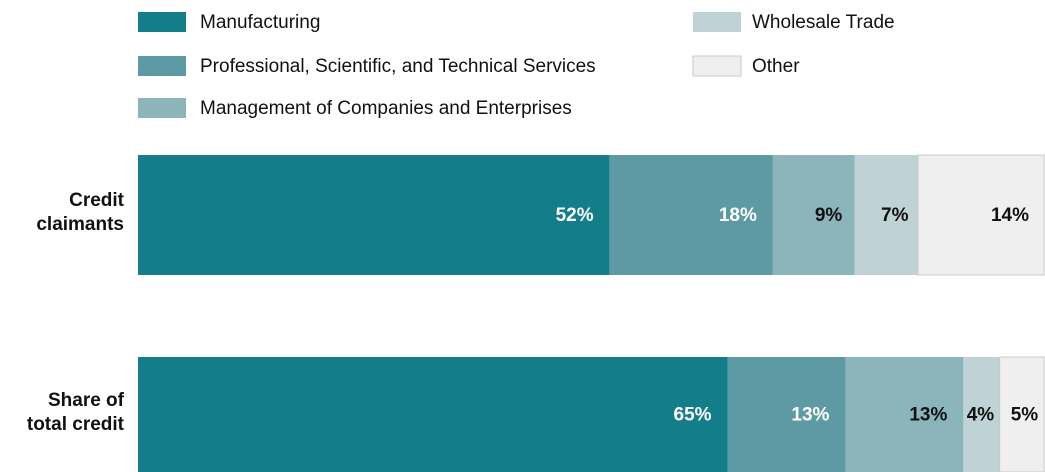 The width and height of the screenshot is (1045, 472). I want to click on data-label: 14%, so click(1010, 215).